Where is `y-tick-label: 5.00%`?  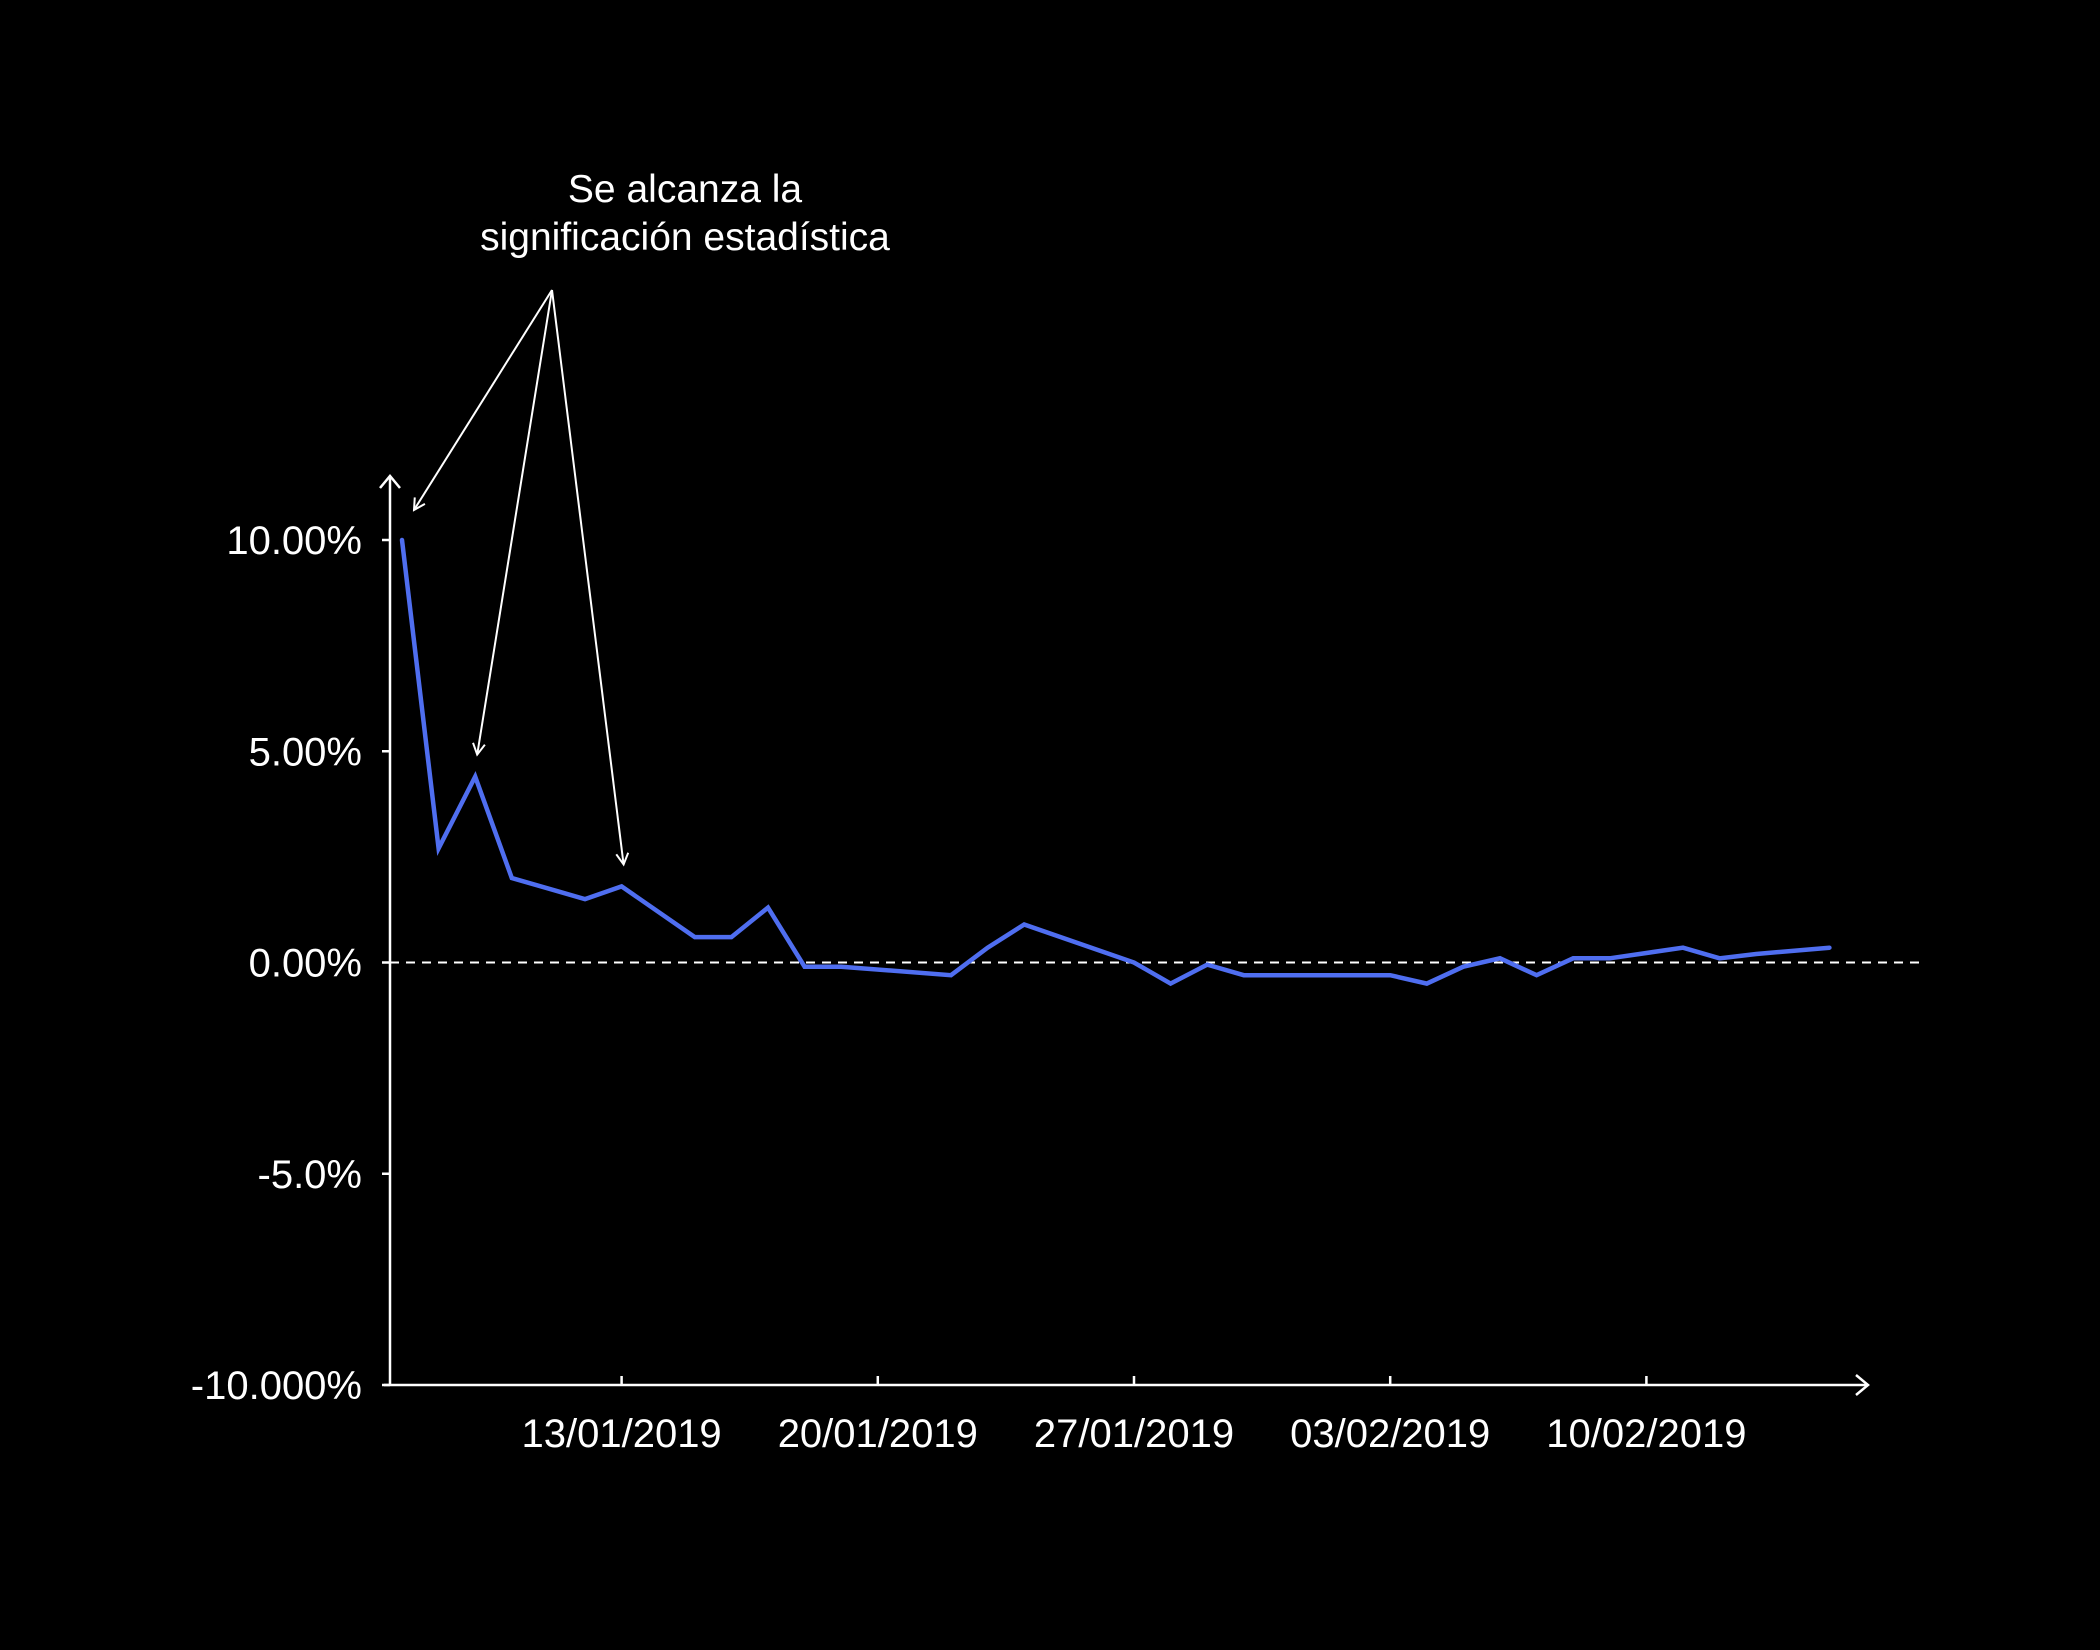
y-tick-label: 5.00% is located at coordinates (305, 752).